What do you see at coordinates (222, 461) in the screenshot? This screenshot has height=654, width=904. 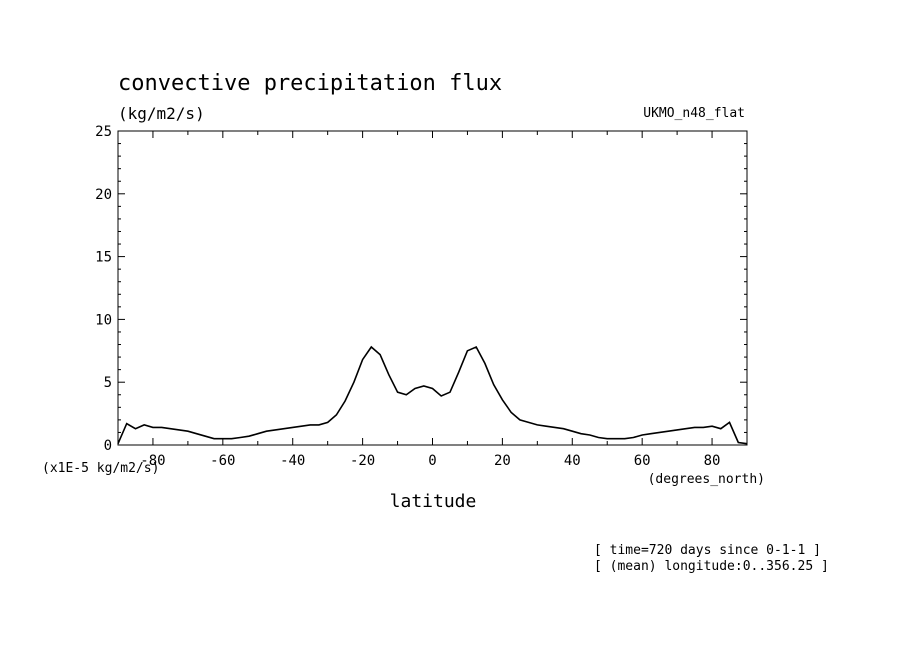 I see `x-tick-label: -60` at bounding box center [222, 461].